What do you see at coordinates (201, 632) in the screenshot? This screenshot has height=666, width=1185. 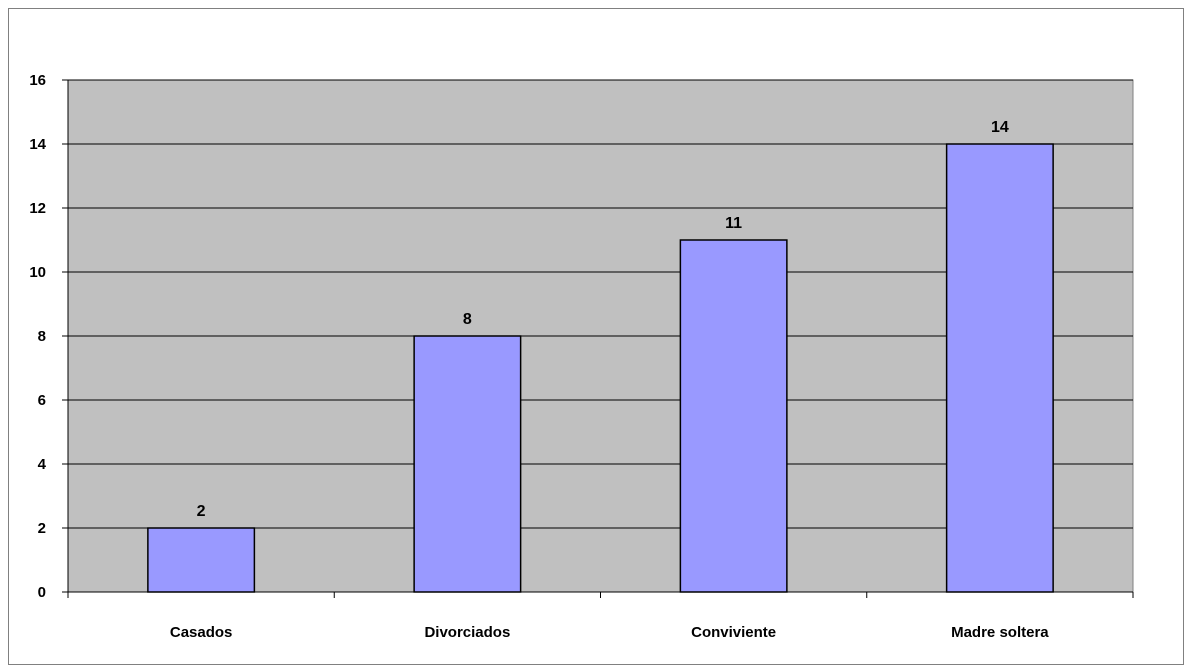 I see `x-category-label: Casados` at bounding box center [201, 632].